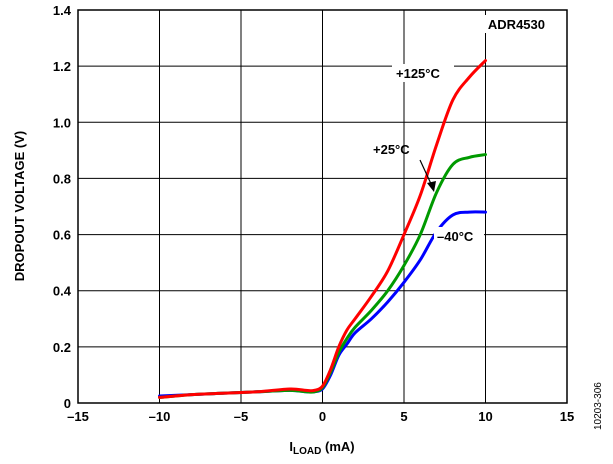  Describe the element at coordinates (418, 73) in the screenshot. I see `t125-label: +125°C` at that location.